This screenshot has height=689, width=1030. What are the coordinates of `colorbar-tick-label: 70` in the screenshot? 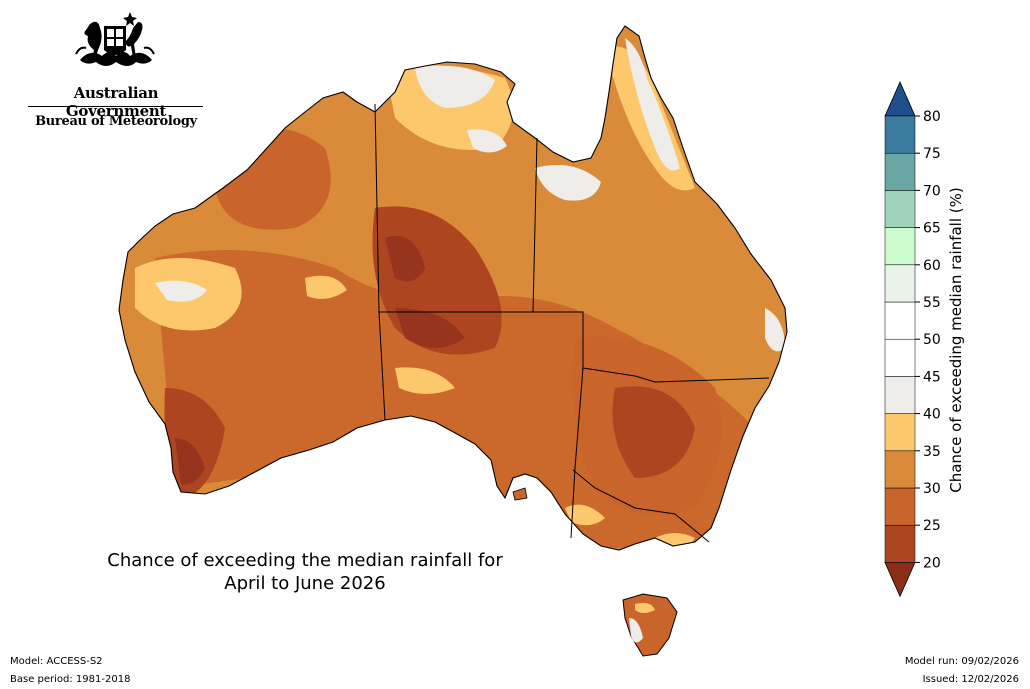 It's located at (932, 191).